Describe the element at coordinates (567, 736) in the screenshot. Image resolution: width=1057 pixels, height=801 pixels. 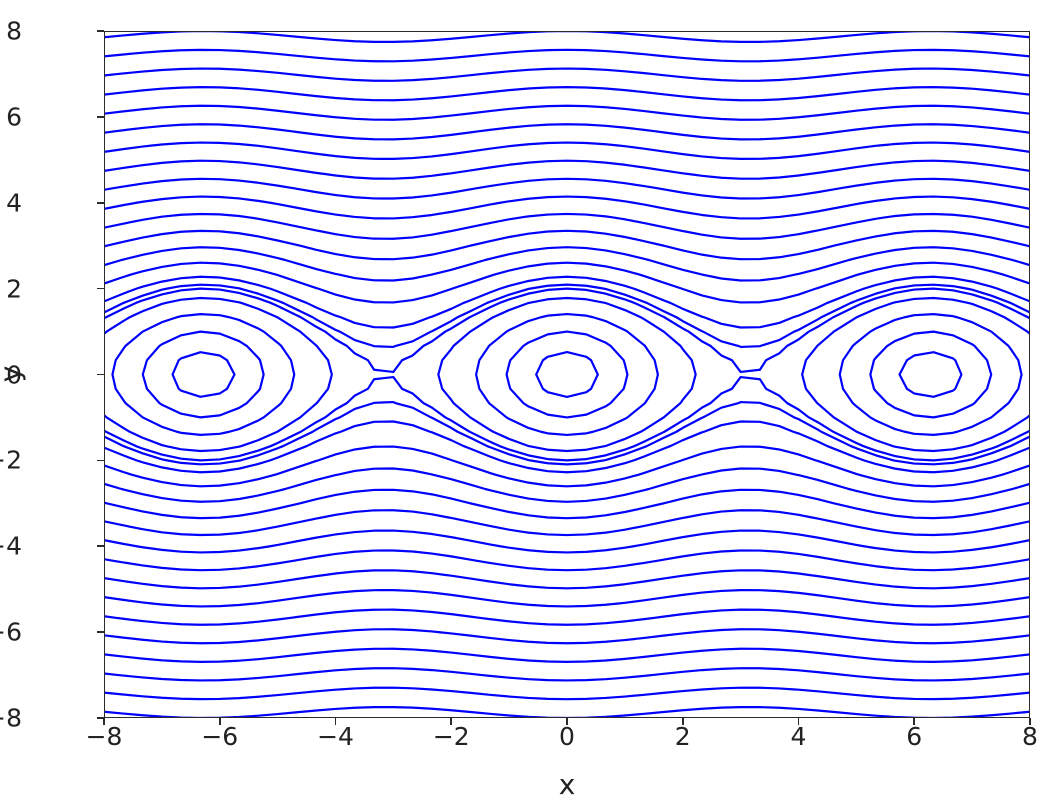
I see `x-tick-label: 0` at that location.